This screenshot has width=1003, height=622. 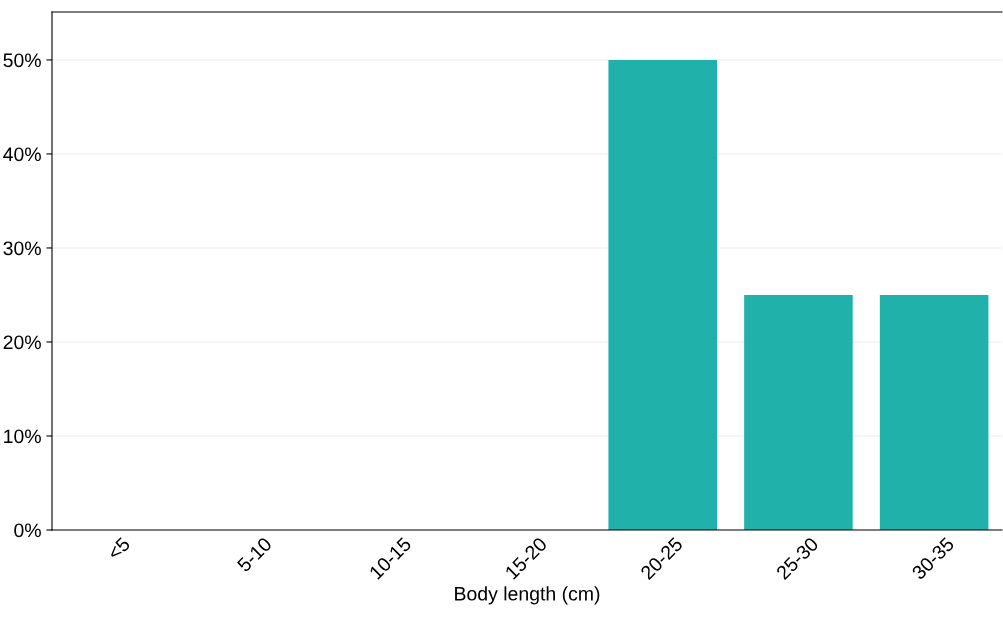 What do you see at coordinates (527, 595) in the screenshot?
I see `x-axis-title: Body length (cm)` at bounding box center [527, 595].